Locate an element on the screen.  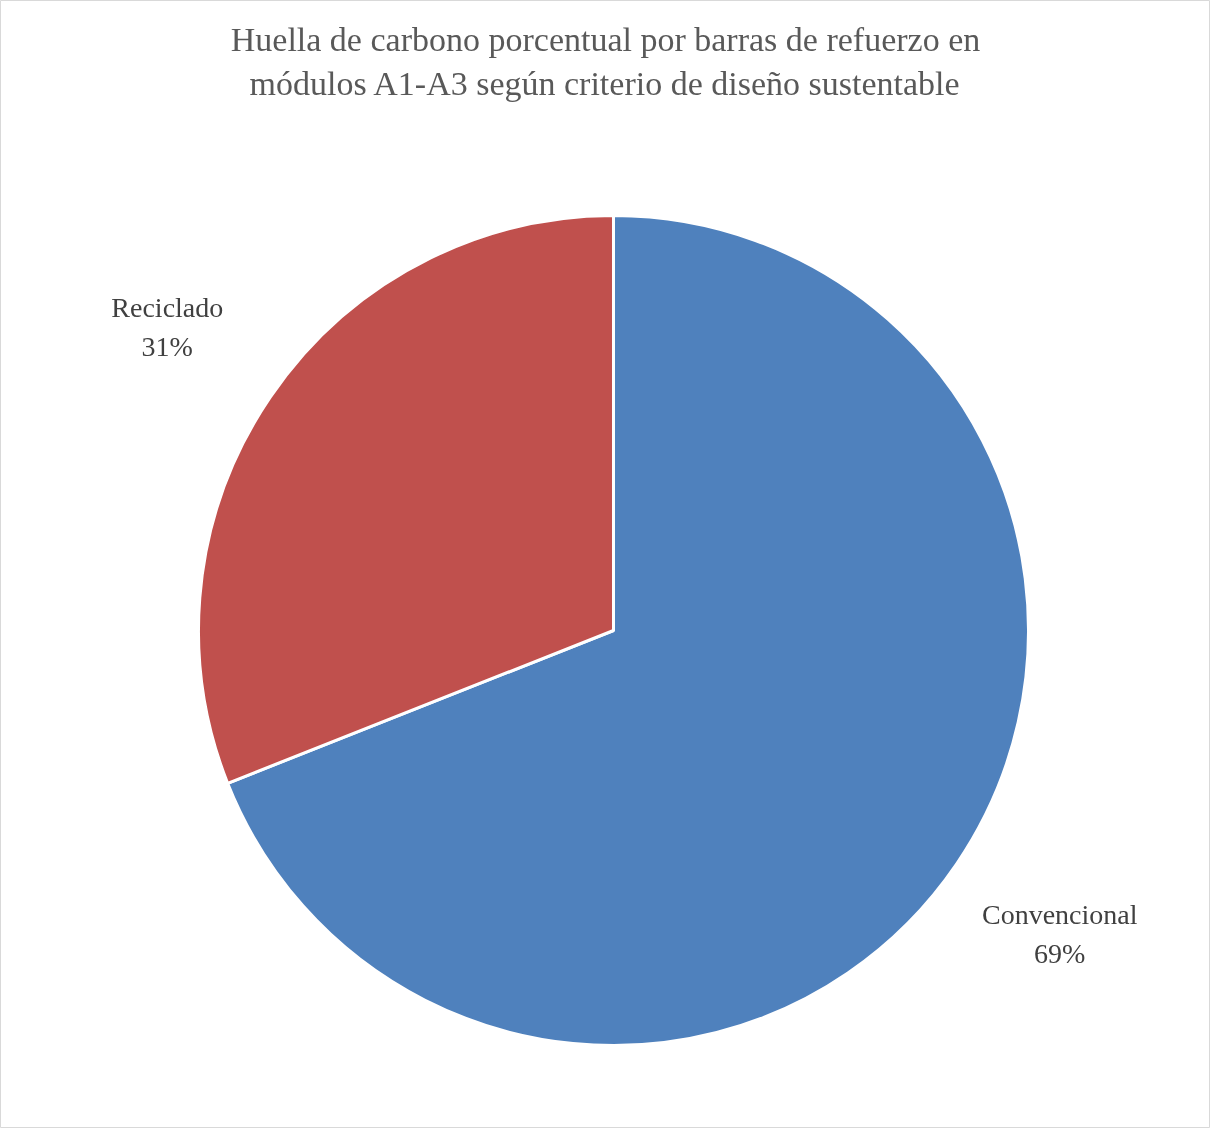
data-label: 69% is located at coordinates (1060, 953).